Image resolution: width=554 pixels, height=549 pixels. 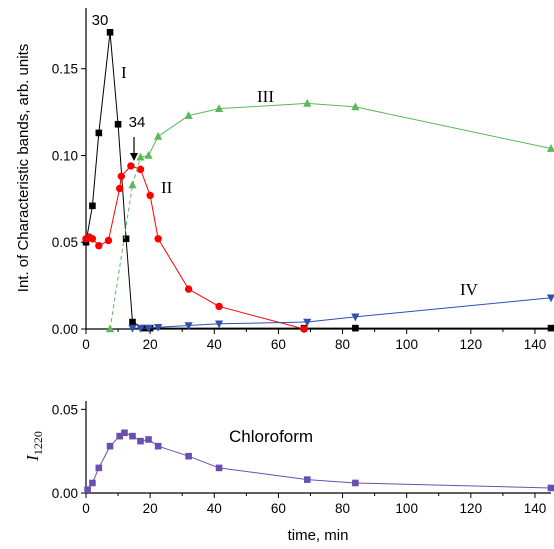 I want to click on top-x-tick-label: 40, so click(x=214, y=344).